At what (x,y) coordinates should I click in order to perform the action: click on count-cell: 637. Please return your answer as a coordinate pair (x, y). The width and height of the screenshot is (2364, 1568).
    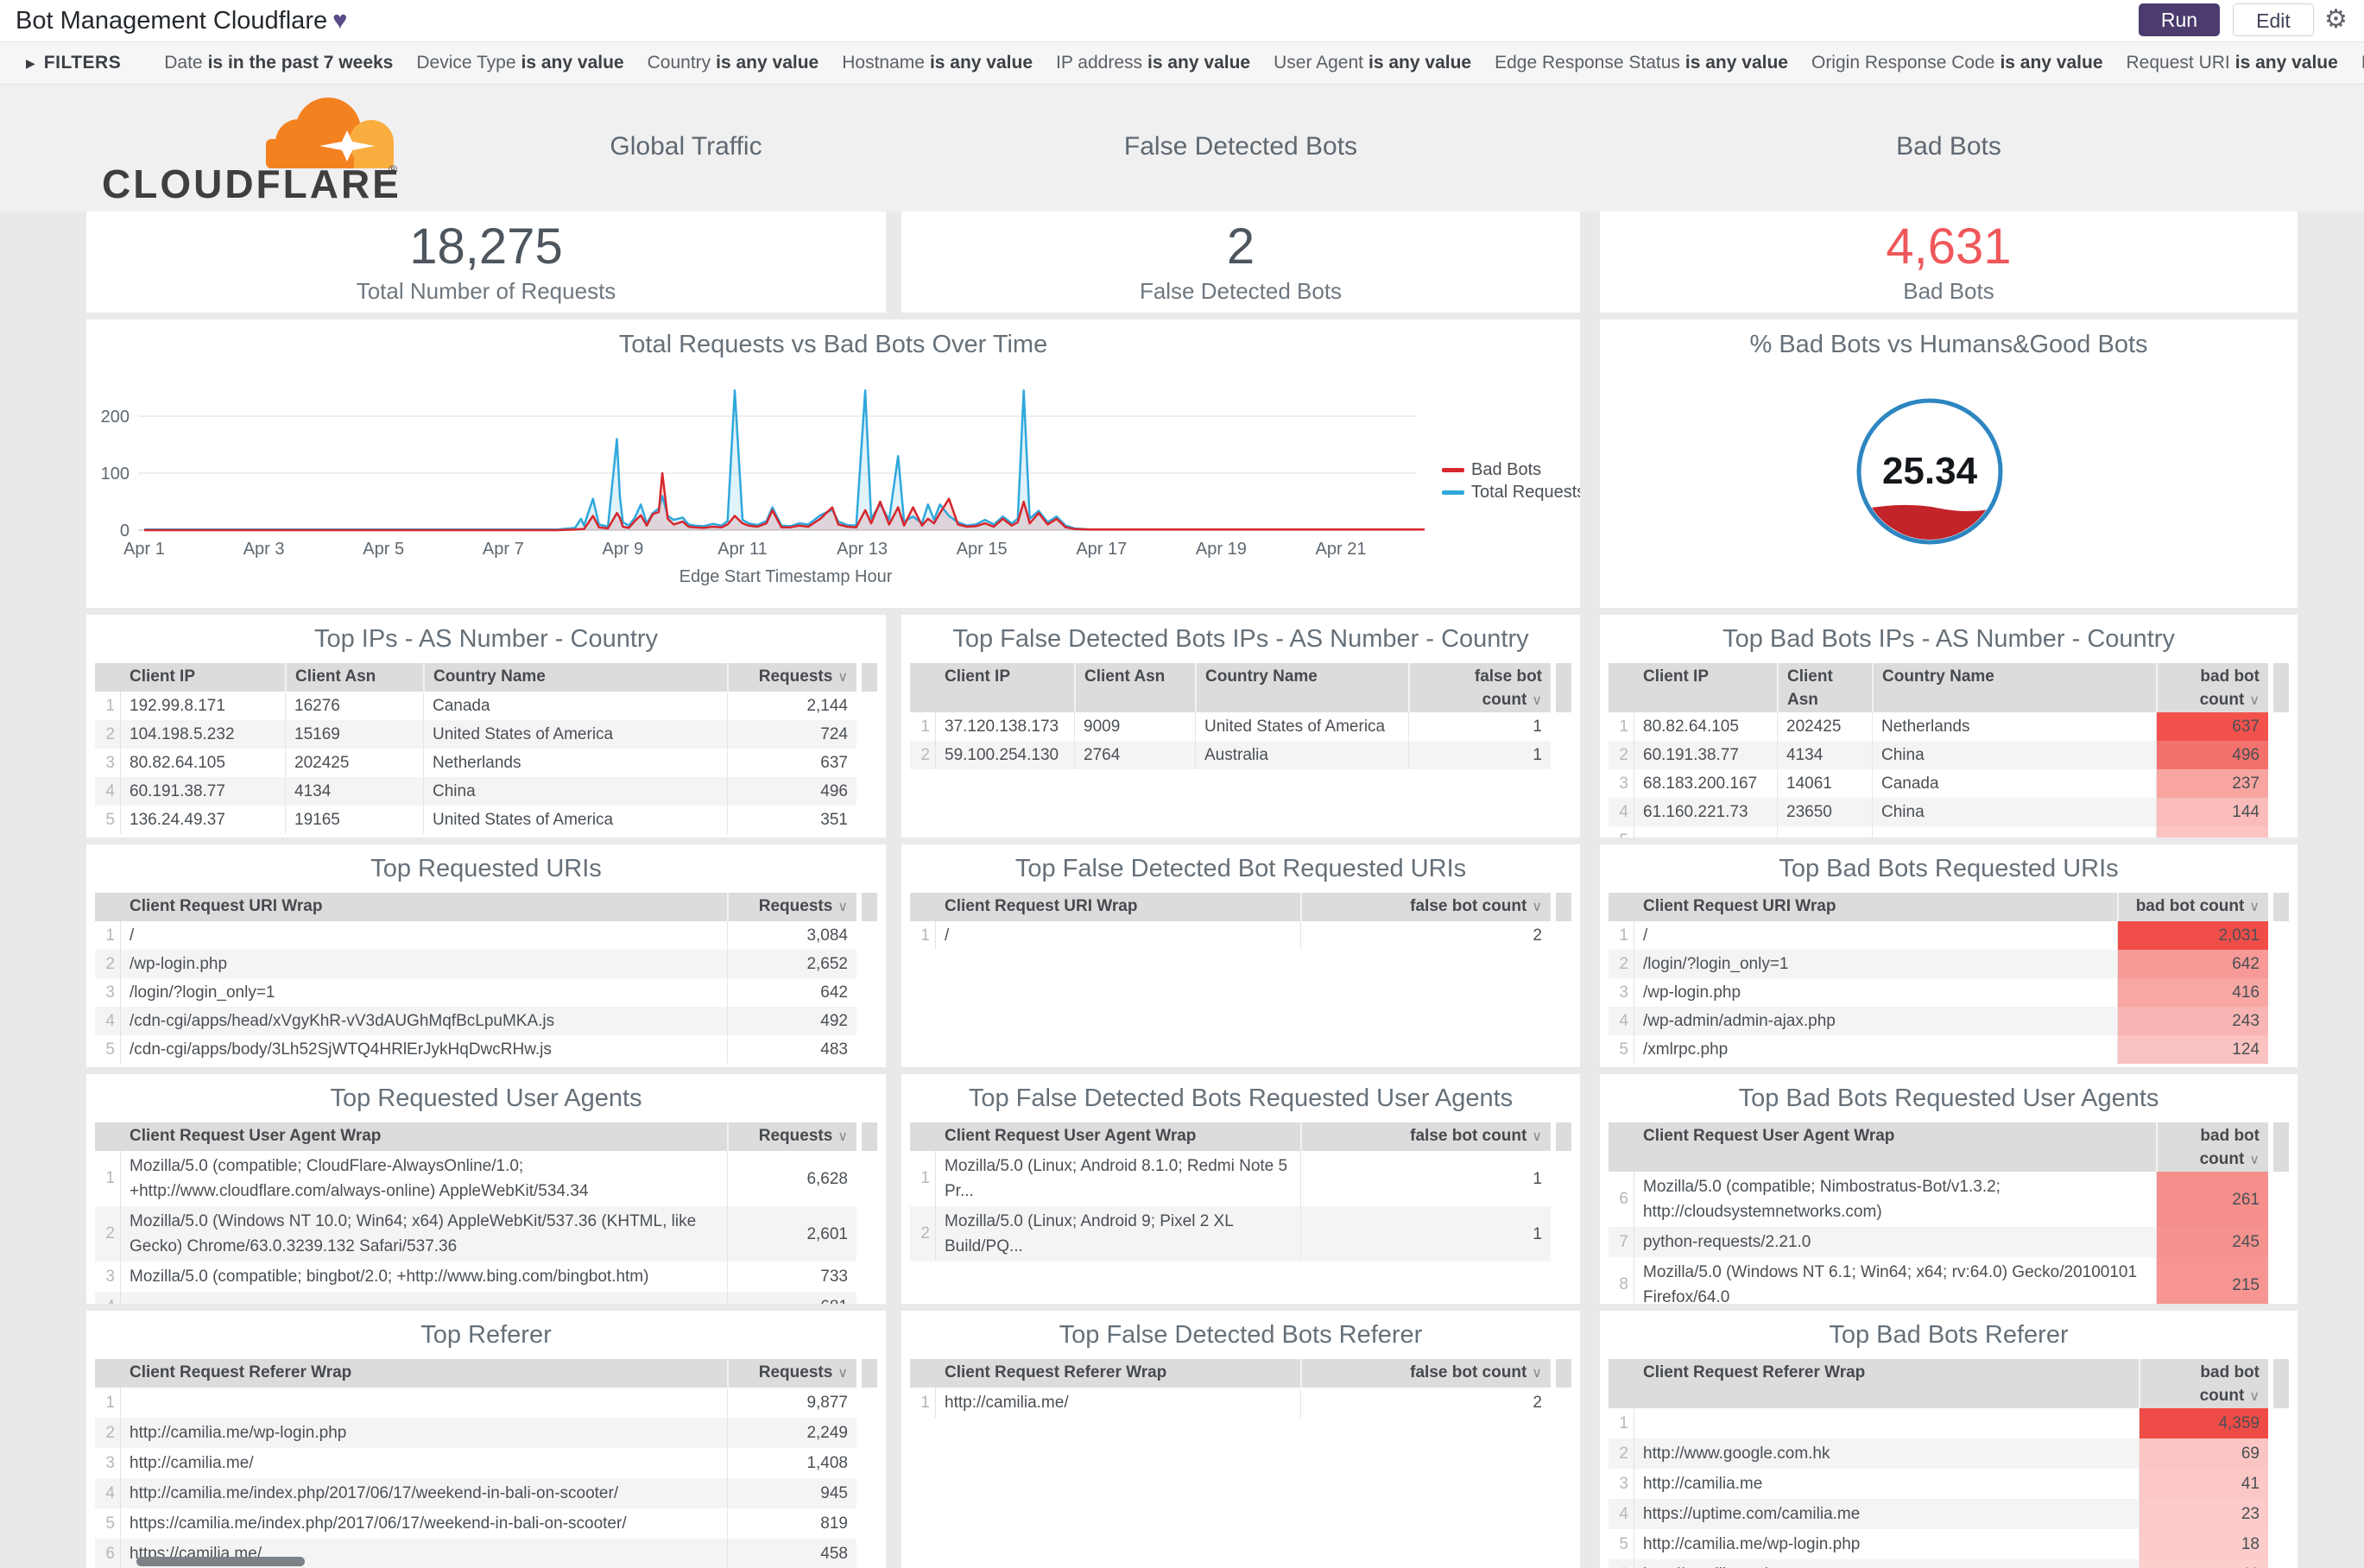
    Looking at the image, I should click on (791, 763).